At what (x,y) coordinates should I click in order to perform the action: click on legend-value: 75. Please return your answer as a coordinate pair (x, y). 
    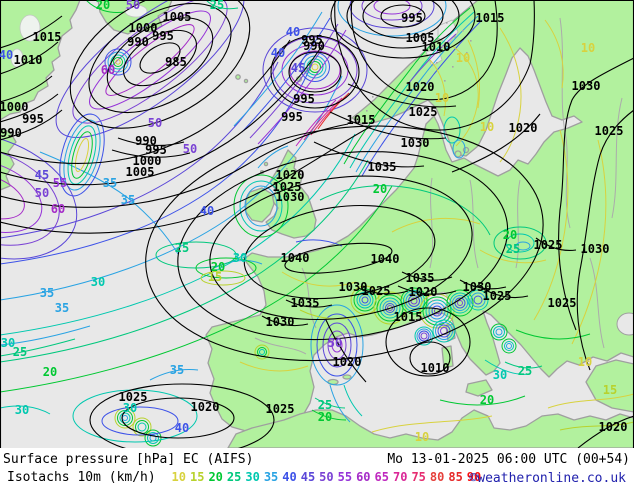
    Looking at the image, I should click on (418, 477).